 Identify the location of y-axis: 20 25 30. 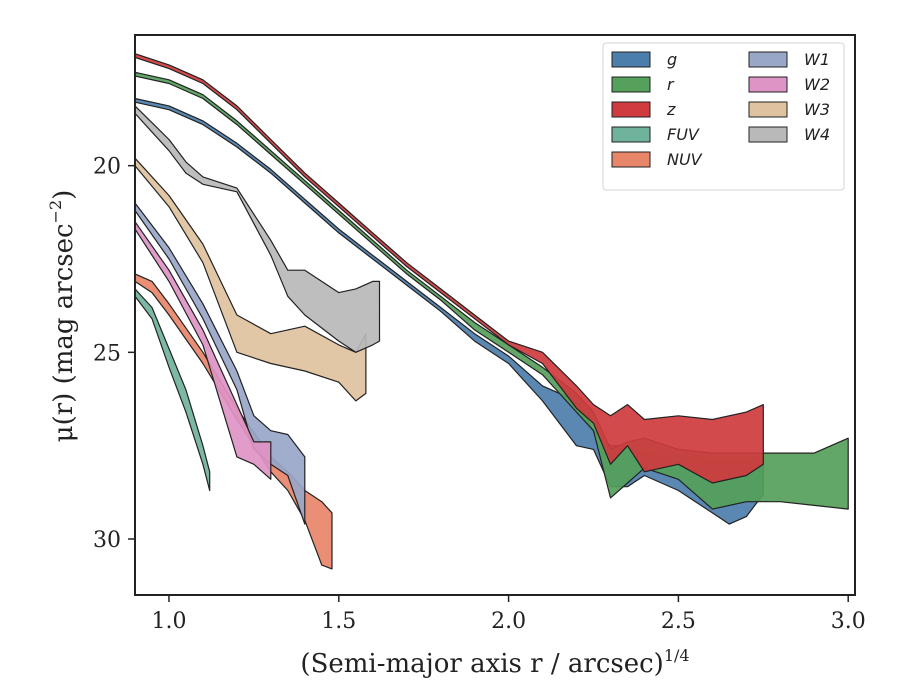
(114, 354).